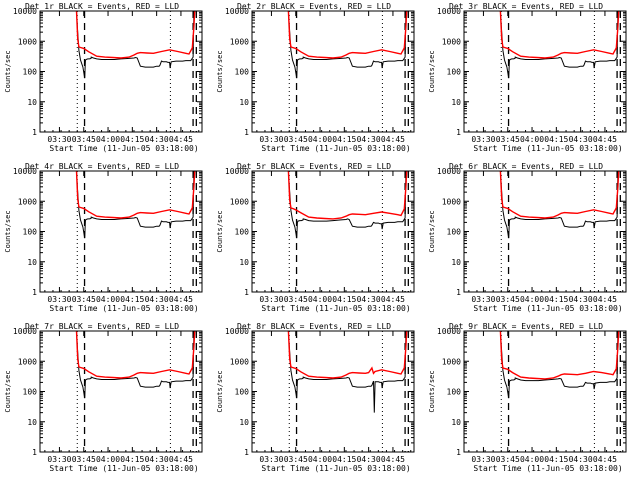 The width and height of the screenshot is (640, 480). Describe the element at coordinates (102, 166) in the screenshot. I see `panel-title: Det 4r BLACK = Events, RED = LLD` at that location.